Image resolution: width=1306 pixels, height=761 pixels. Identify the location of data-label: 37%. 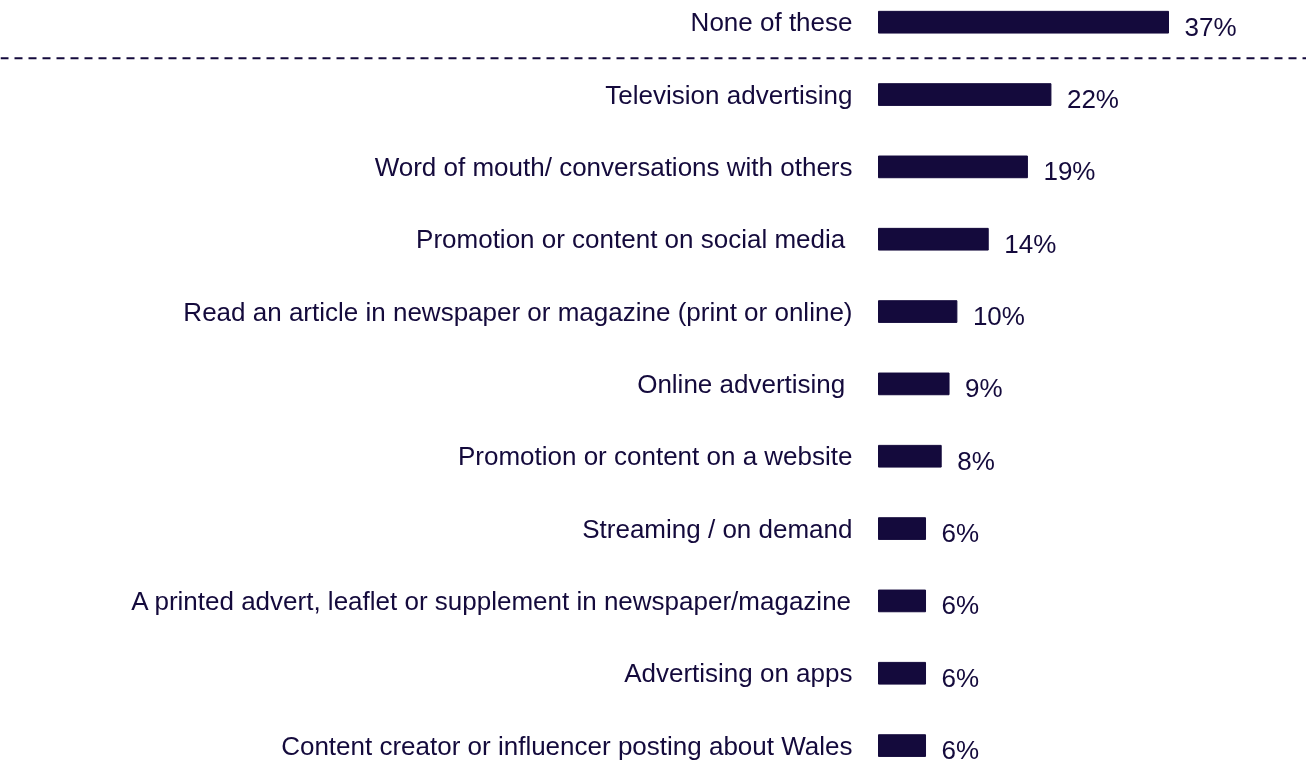
(1210, 26).